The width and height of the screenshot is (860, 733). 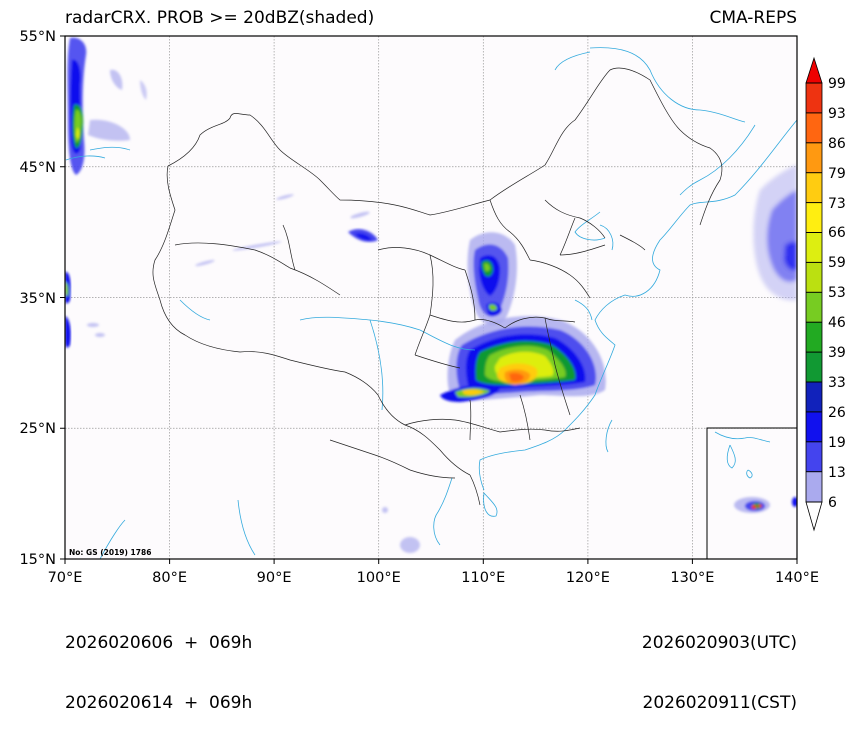 I want to click on colorbar-label: 13, so click(x=837, y=473).